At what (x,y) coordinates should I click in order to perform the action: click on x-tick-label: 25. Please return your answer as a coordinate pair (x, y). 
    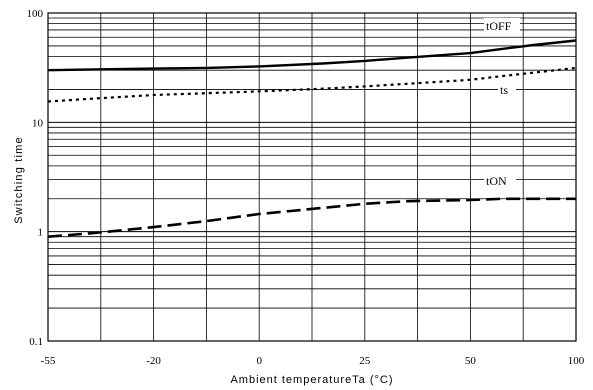
    Looking at the image, I should click on (365, 361).